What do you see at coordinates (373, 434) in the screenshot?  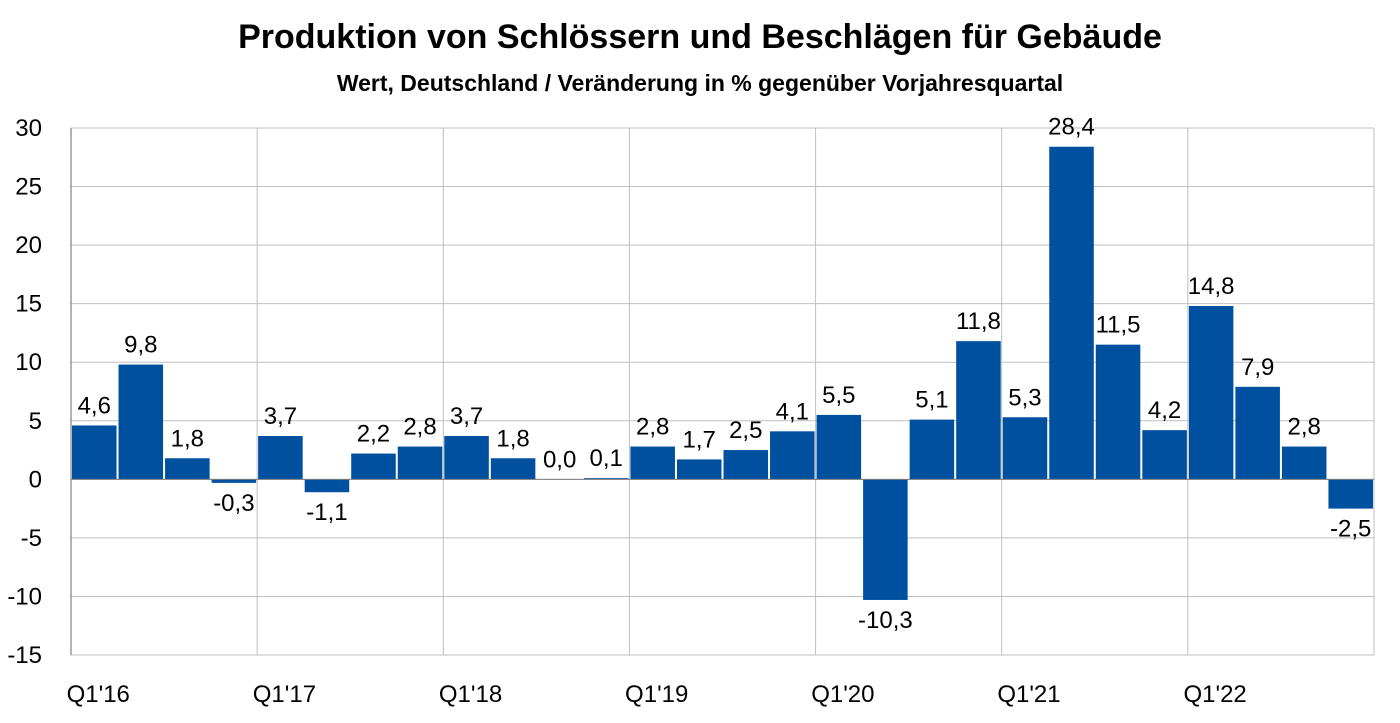 I see `data-label: 2,2` at bounding box center [373, 434].